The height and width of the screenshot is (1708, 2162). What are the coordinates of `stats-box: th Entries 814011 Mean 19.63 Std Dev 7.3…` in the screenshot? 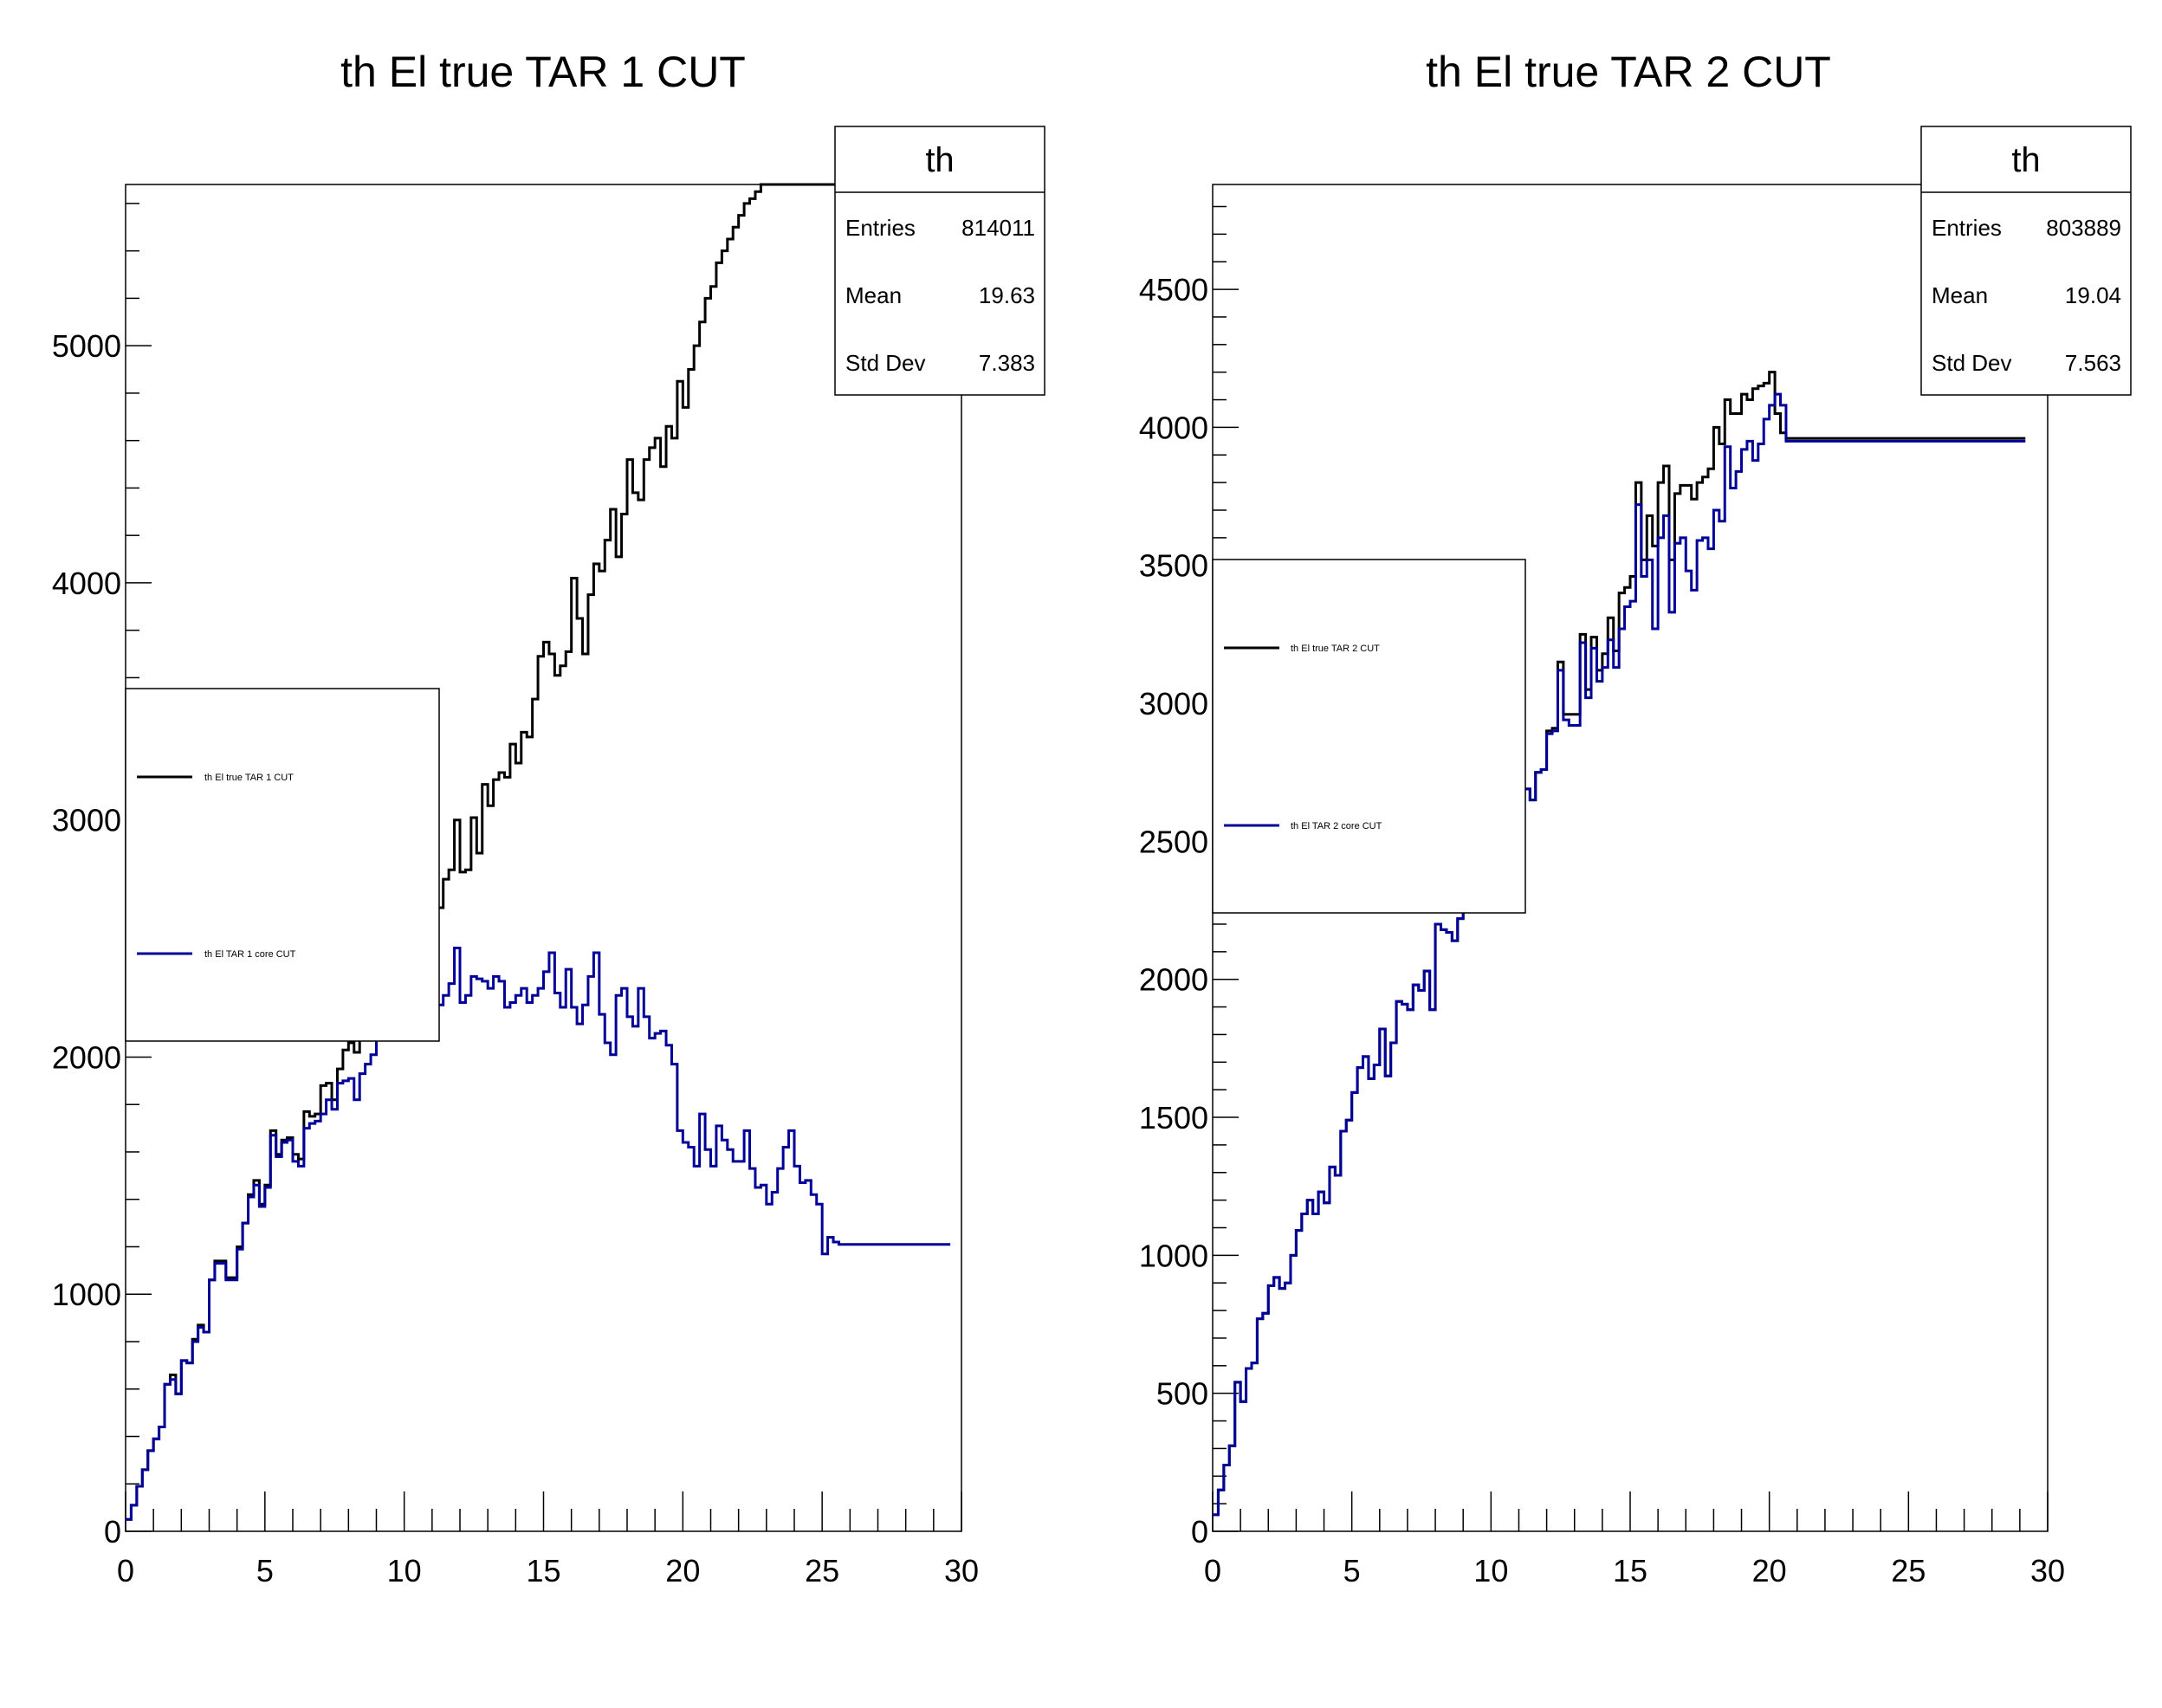 It's located at (939, 261).